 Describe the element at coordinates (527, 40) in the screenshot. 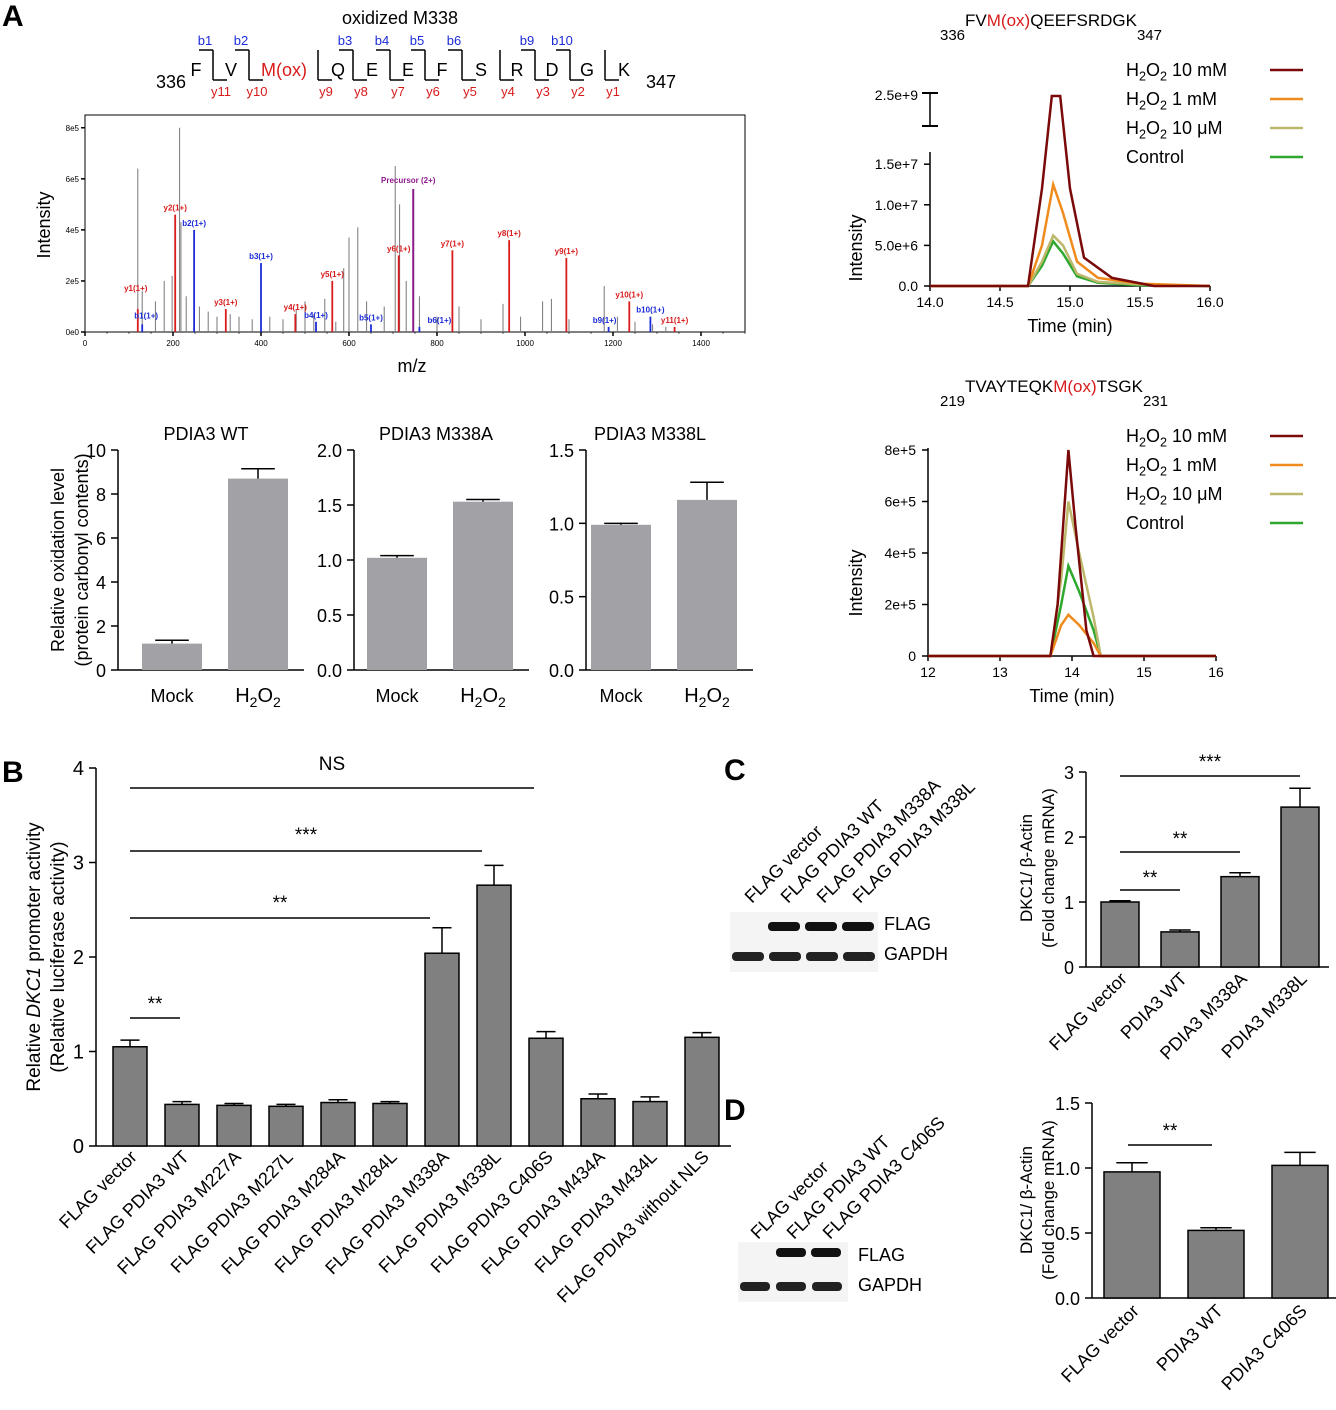

I see `spectrum-b-label: b9` at that location.